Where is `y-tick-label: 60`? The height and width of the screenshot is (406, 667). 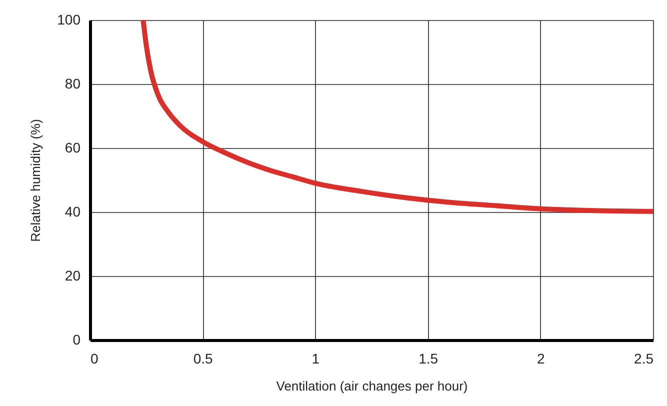 y-tick-label: 60 is located at coordinates (72, 148).